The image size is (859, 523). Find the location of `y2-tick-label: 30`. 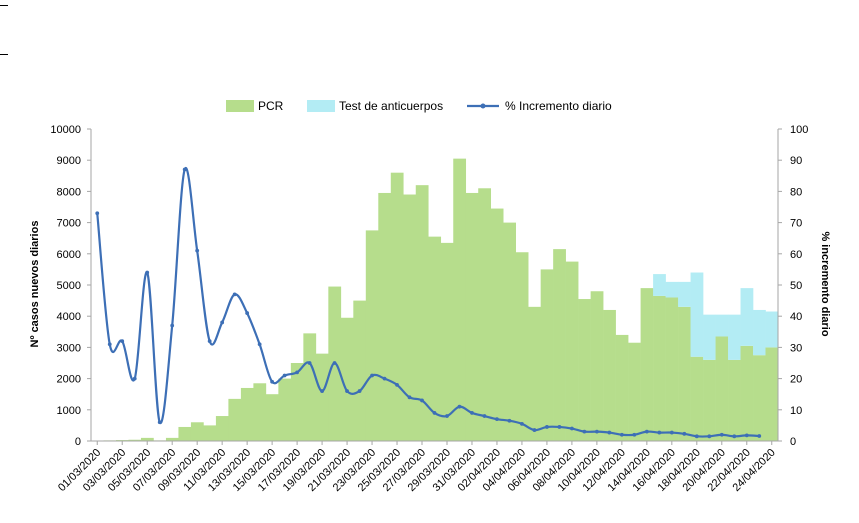

y2-tick-label: 30 is located at coordinates (796, 348).